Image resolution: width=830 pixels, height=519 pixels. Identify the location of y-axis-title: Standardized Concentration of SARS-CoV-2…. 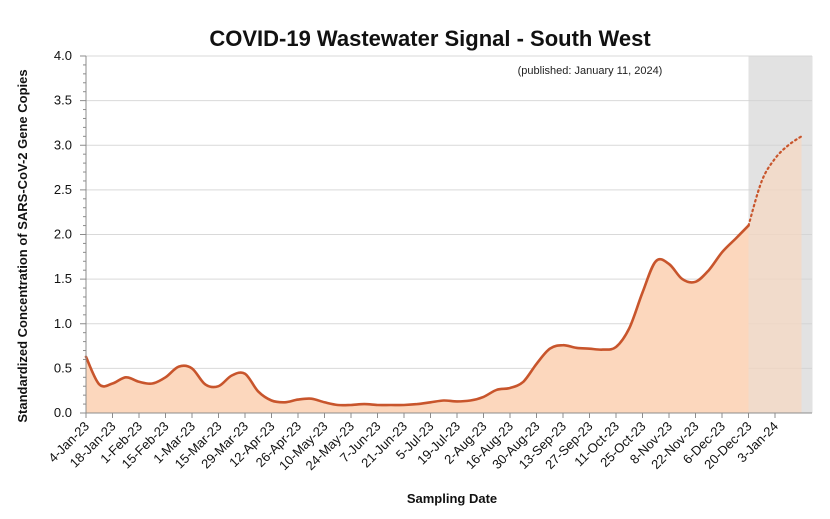
(22, 245).